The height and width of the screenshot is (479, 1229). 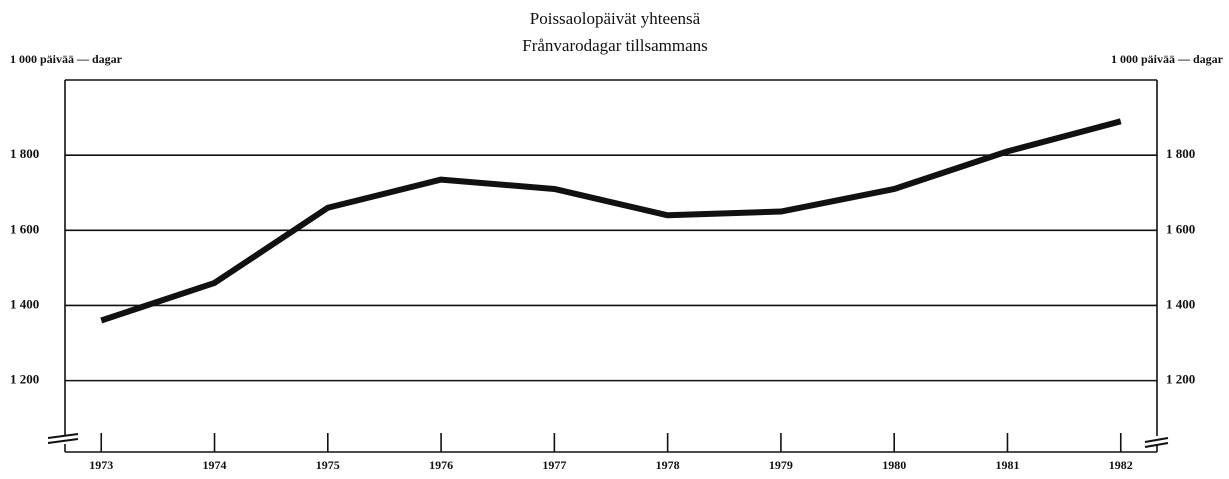 What do you see at coordinates (1180, 228) in the screenshot?
I see `y2-tick-label: 1 600` at bounding box center [1180, 228].